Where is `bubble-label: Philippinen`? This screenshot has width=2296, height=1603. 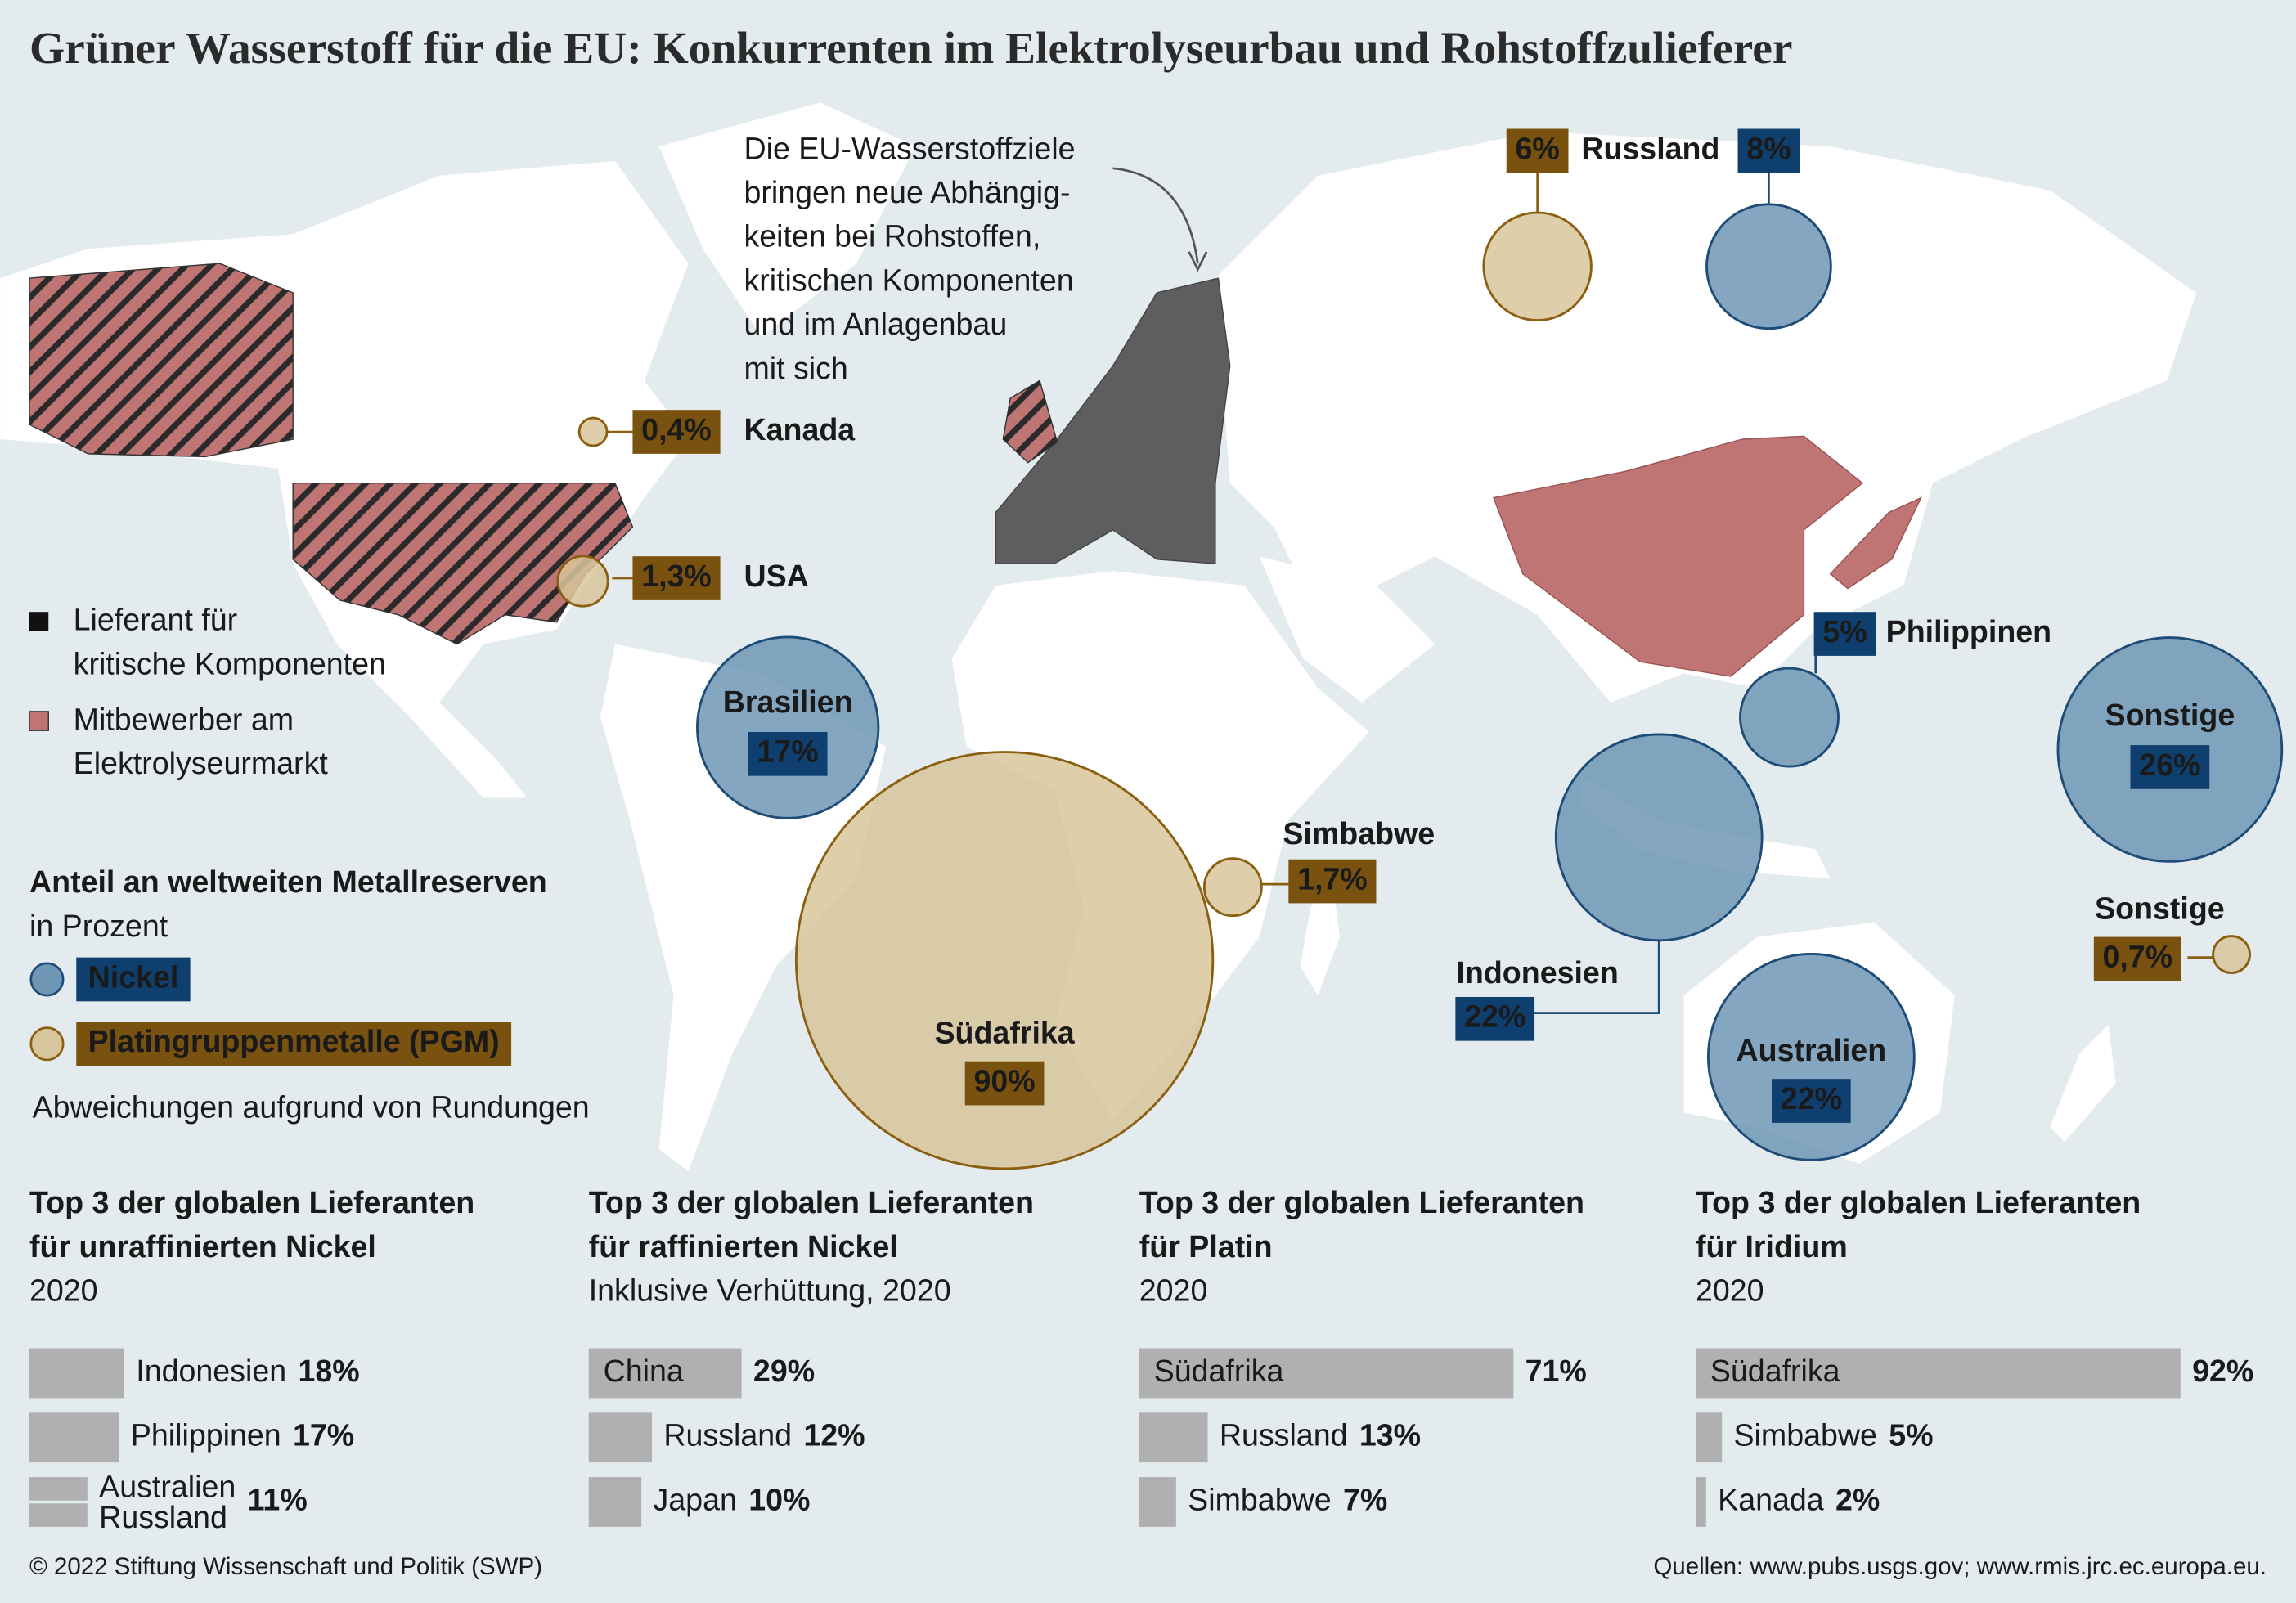 bubble-label: Philippinen is located at coordinates (1969, 631).